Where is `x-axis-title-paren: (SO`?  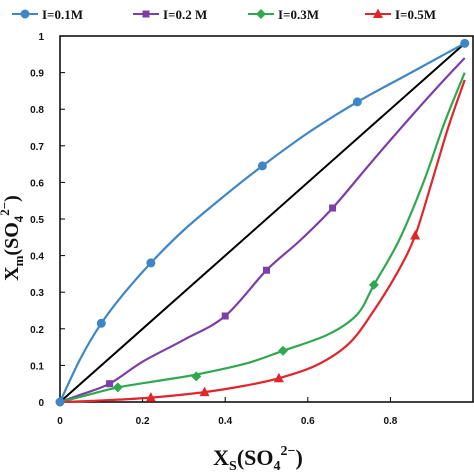 x-axis-title-paren: (SO is located at coordinates (255, 457).